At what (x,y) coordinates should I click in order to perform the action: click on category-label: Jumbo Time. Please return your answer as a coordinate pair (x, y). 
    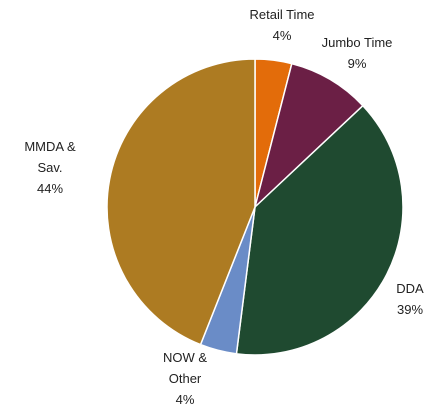
    Looking at the image, I should click on (357, 42).